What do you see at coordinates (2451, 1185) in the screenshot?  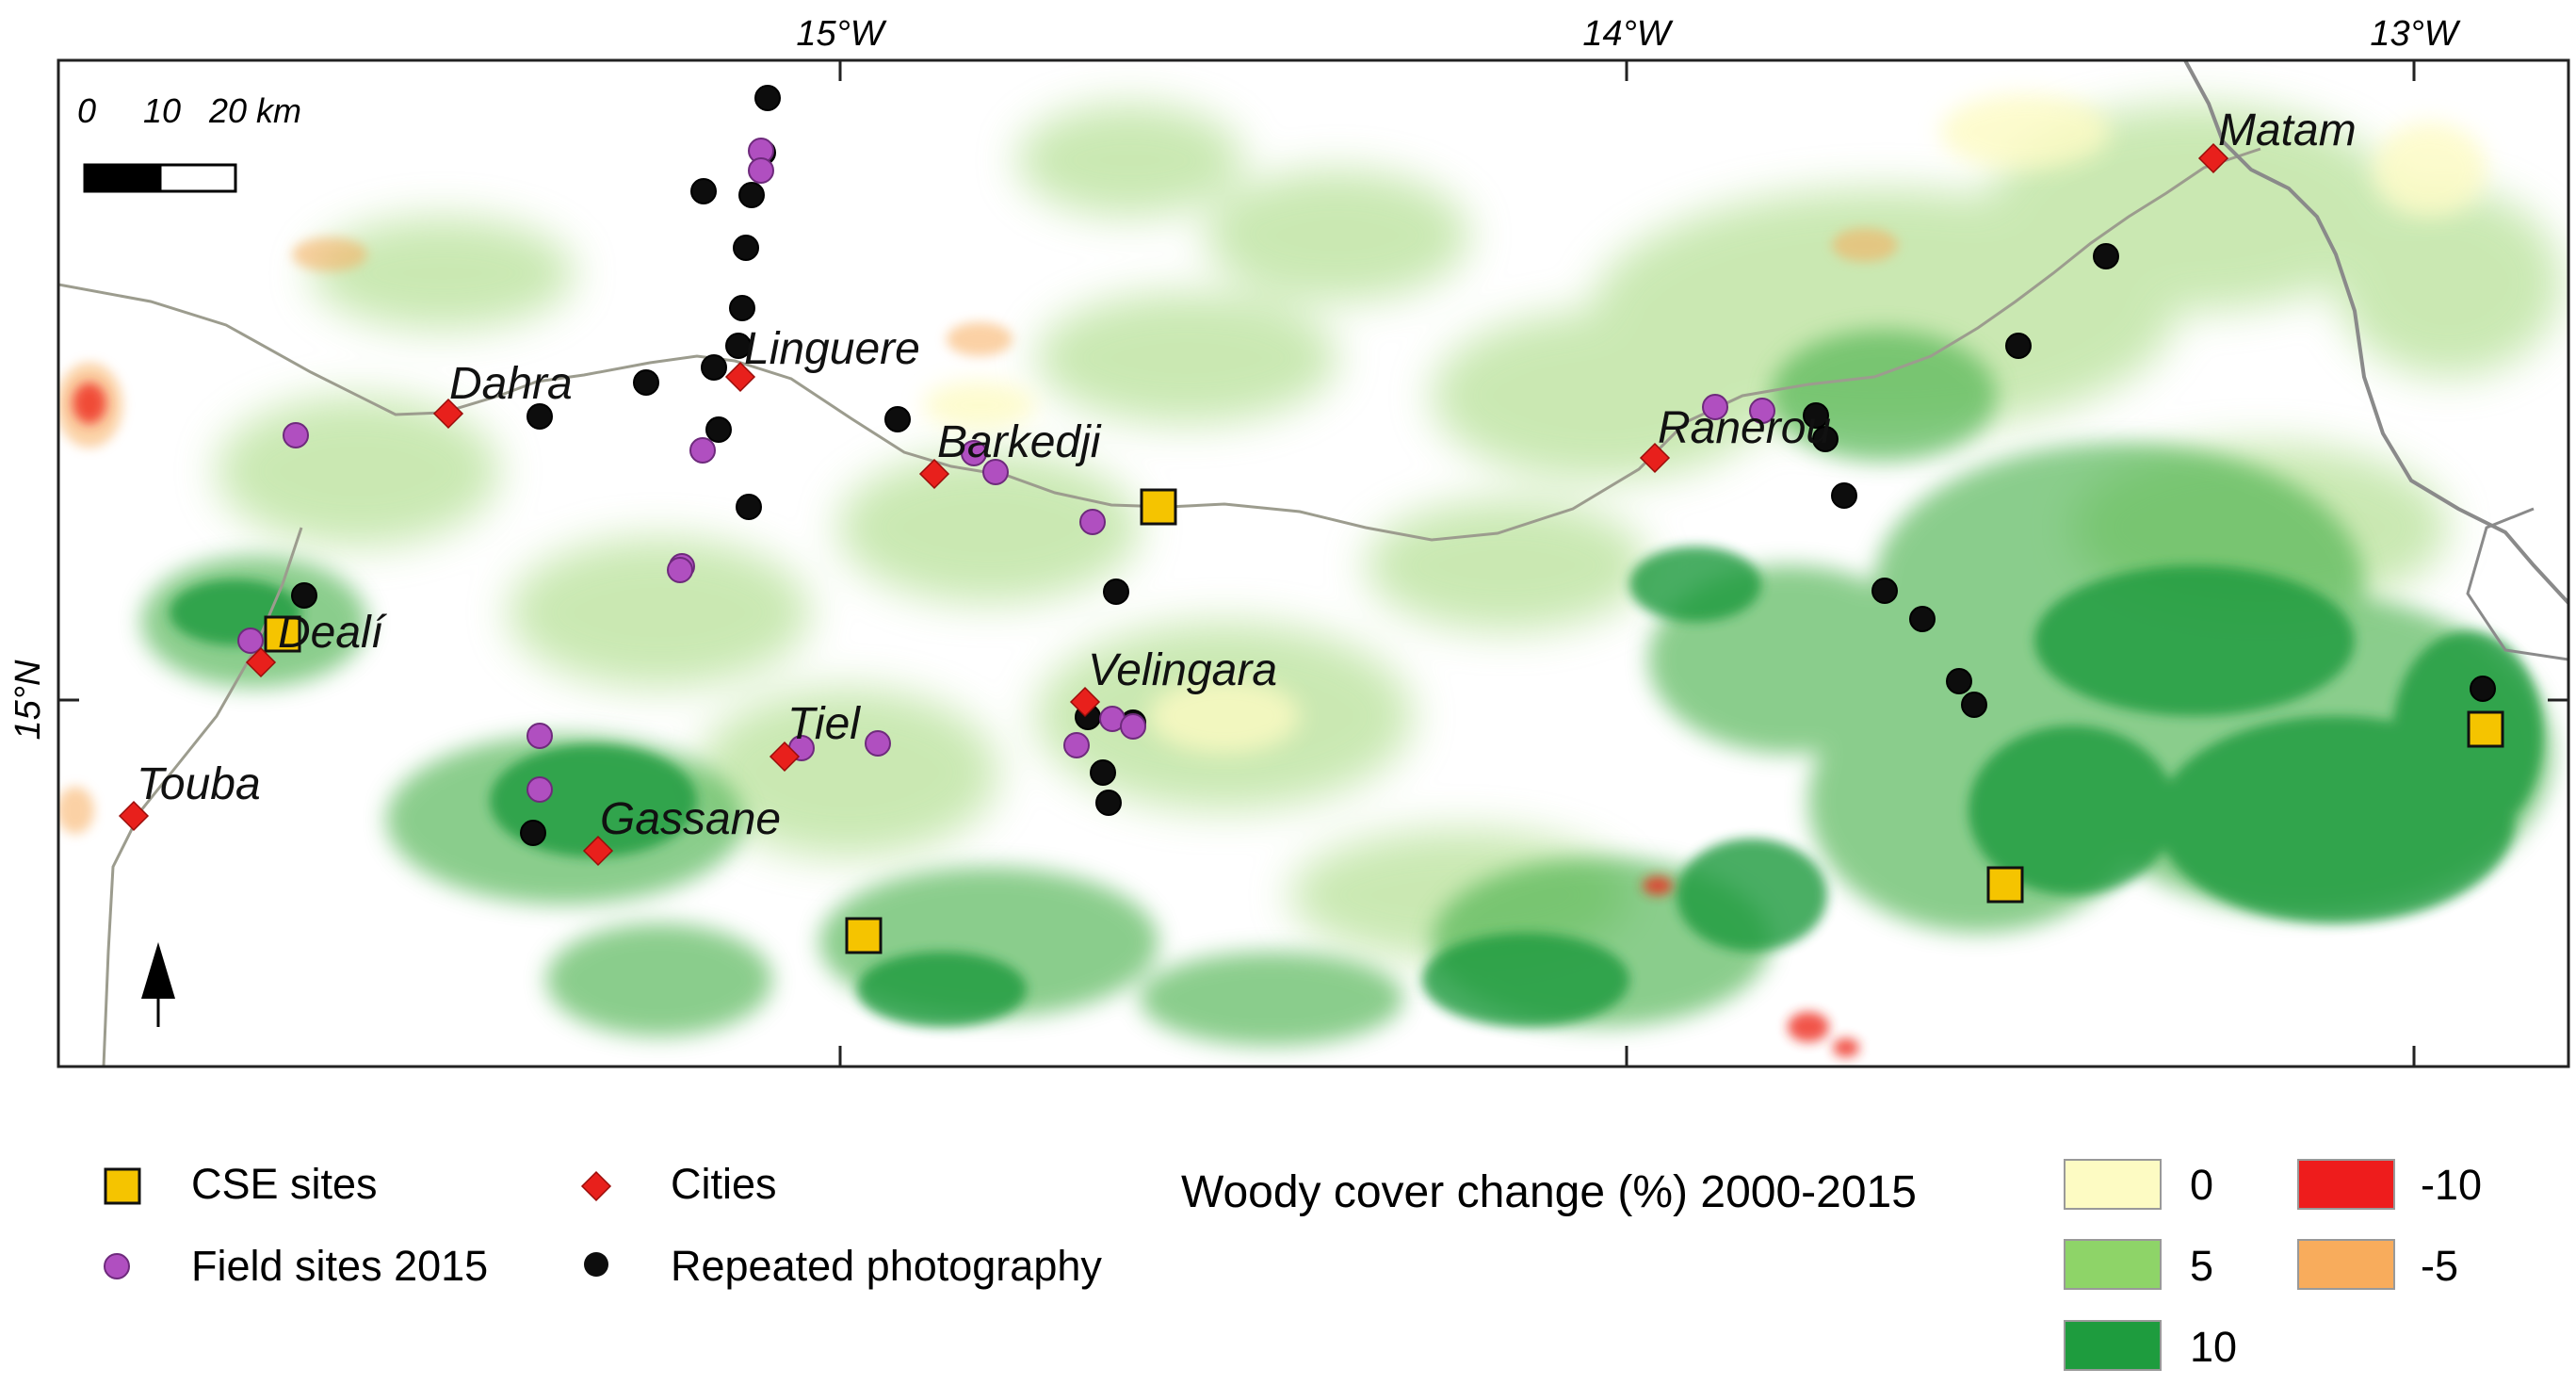 I see `legend-class-label-minus-10: -10` at bounding box center [2451, 1185].